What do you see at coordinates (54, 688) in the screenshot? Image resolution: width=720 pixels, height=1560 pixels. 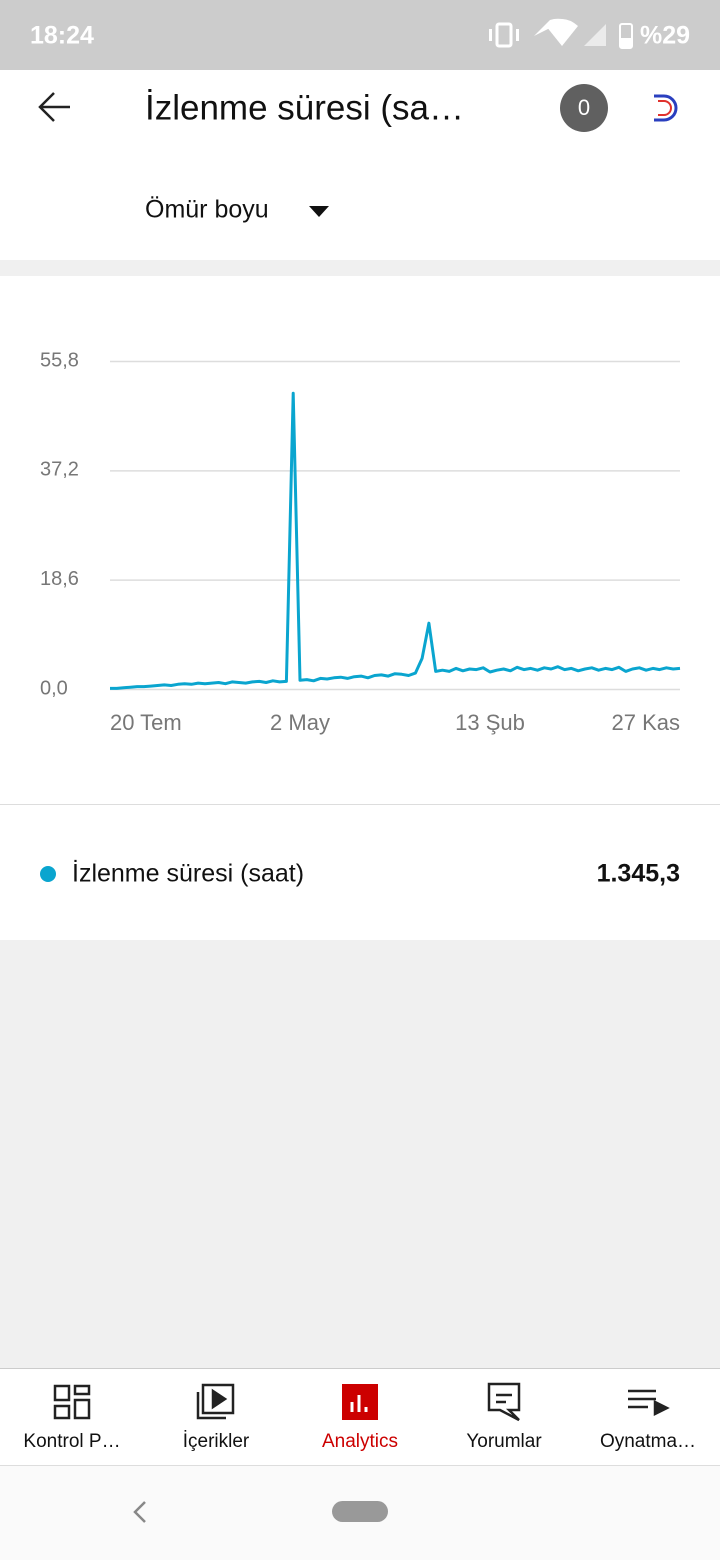 I see `y-tick-label: 0,0` at bounding box center [54, 688].